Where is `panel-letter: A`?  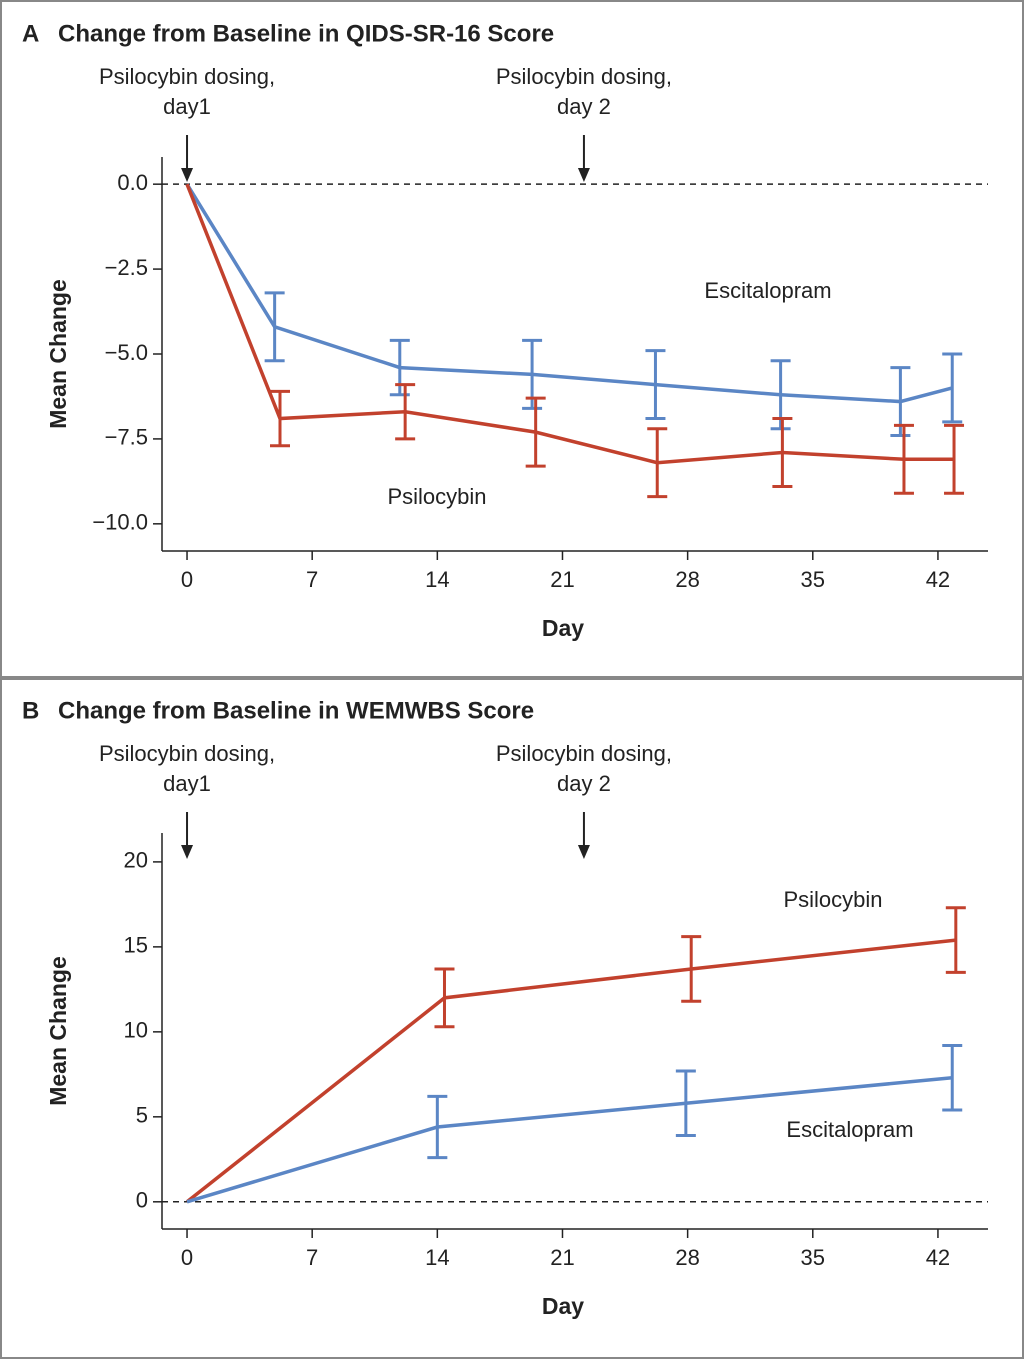 panel-letter: A is located at coordinates (30, 33).